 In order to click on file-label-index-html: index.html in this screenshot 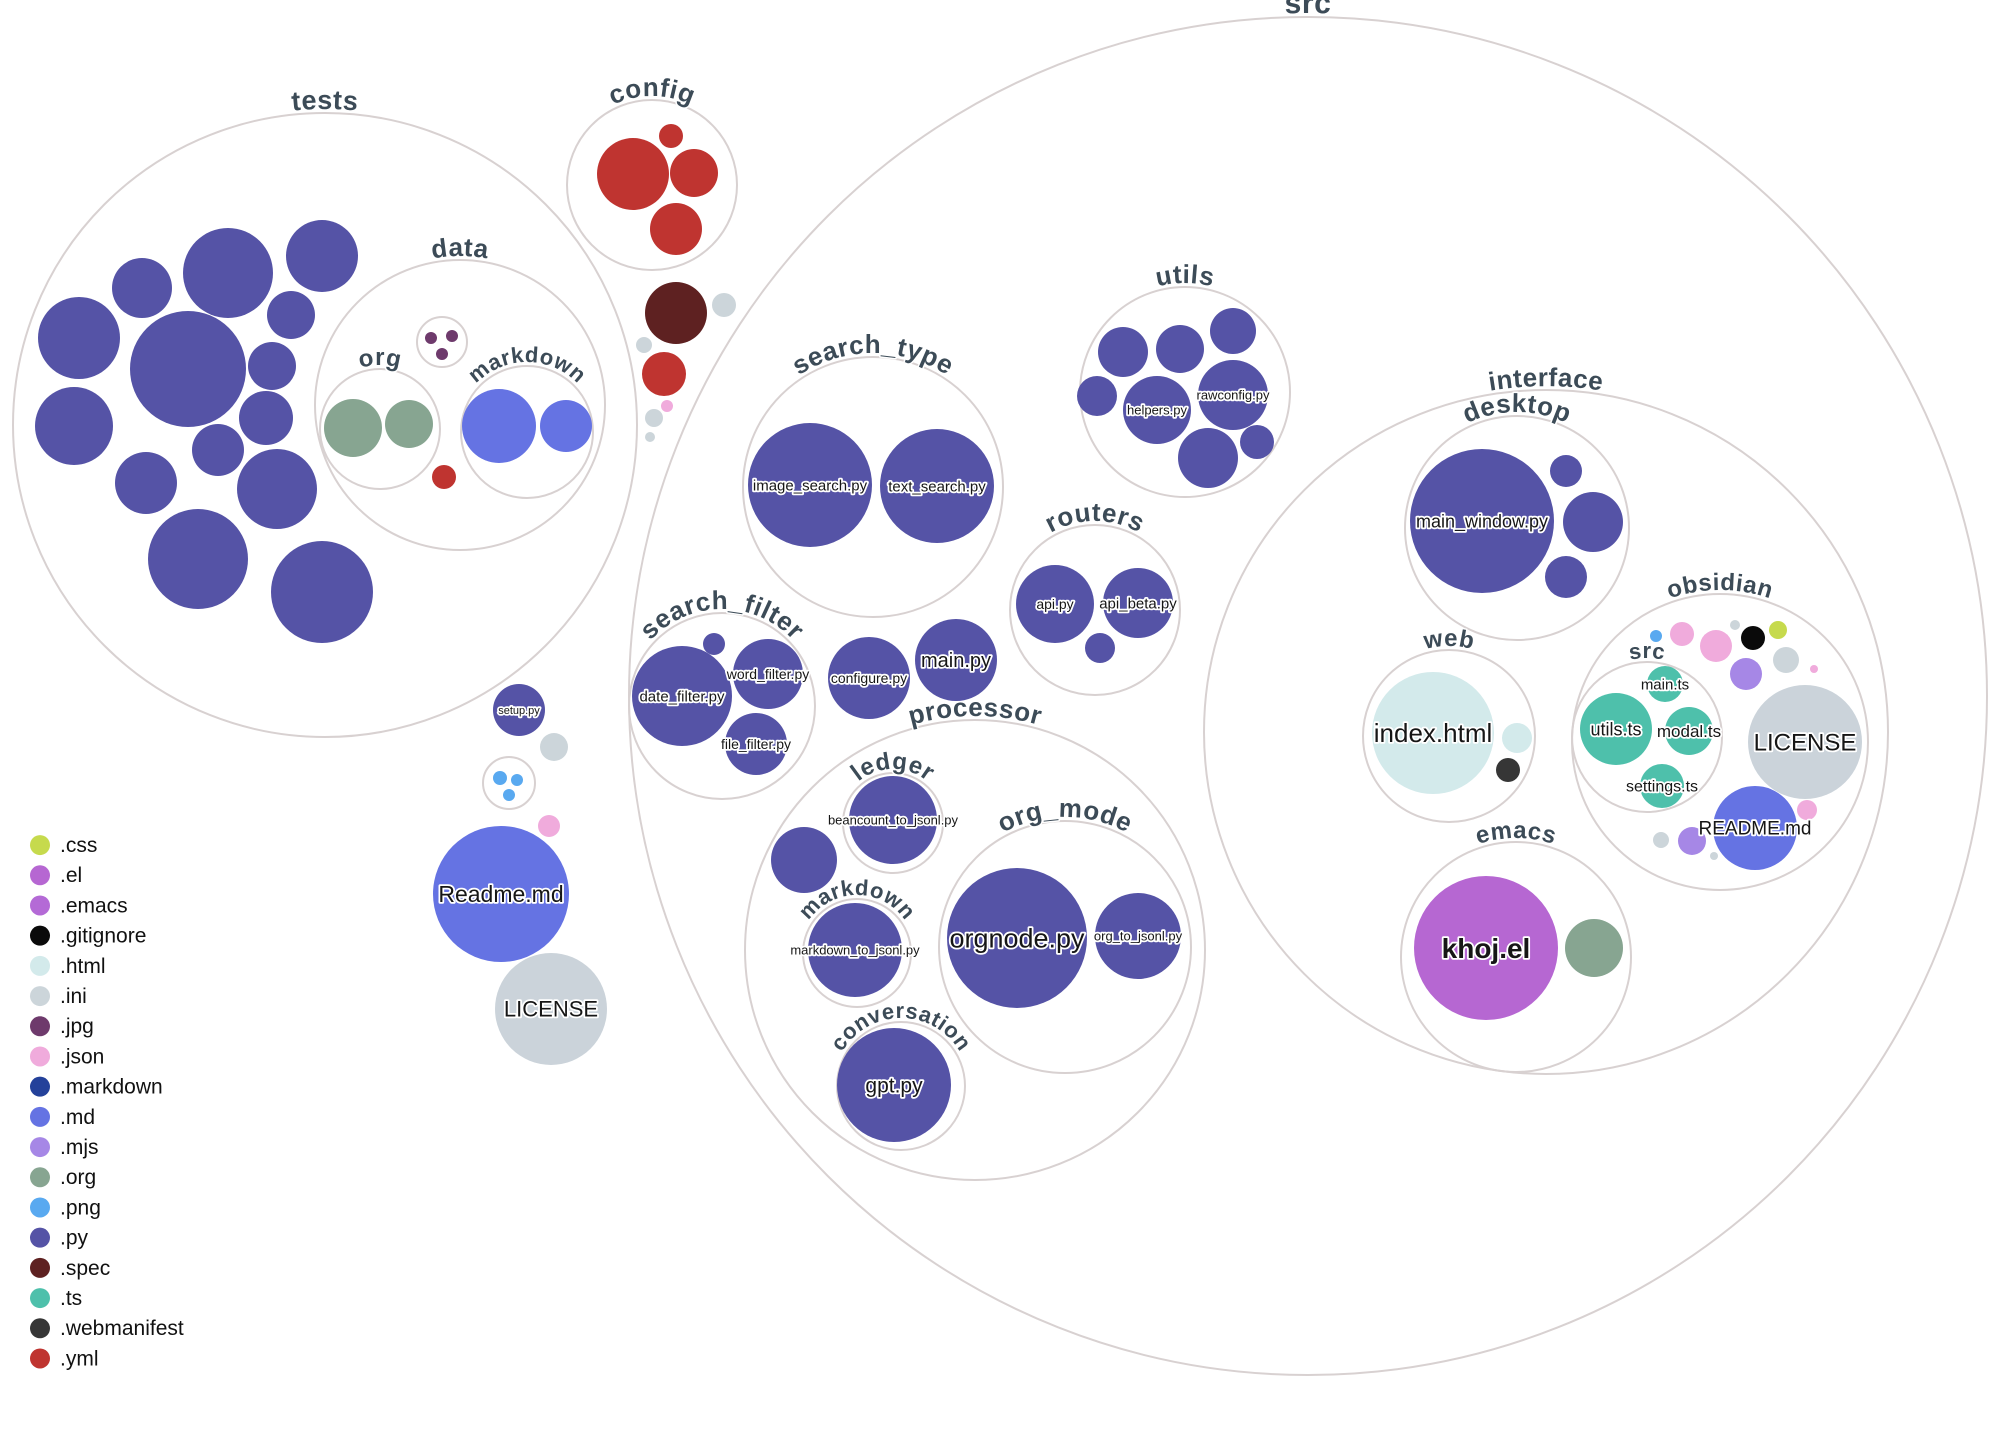, I will do `click(1433, 733)`.